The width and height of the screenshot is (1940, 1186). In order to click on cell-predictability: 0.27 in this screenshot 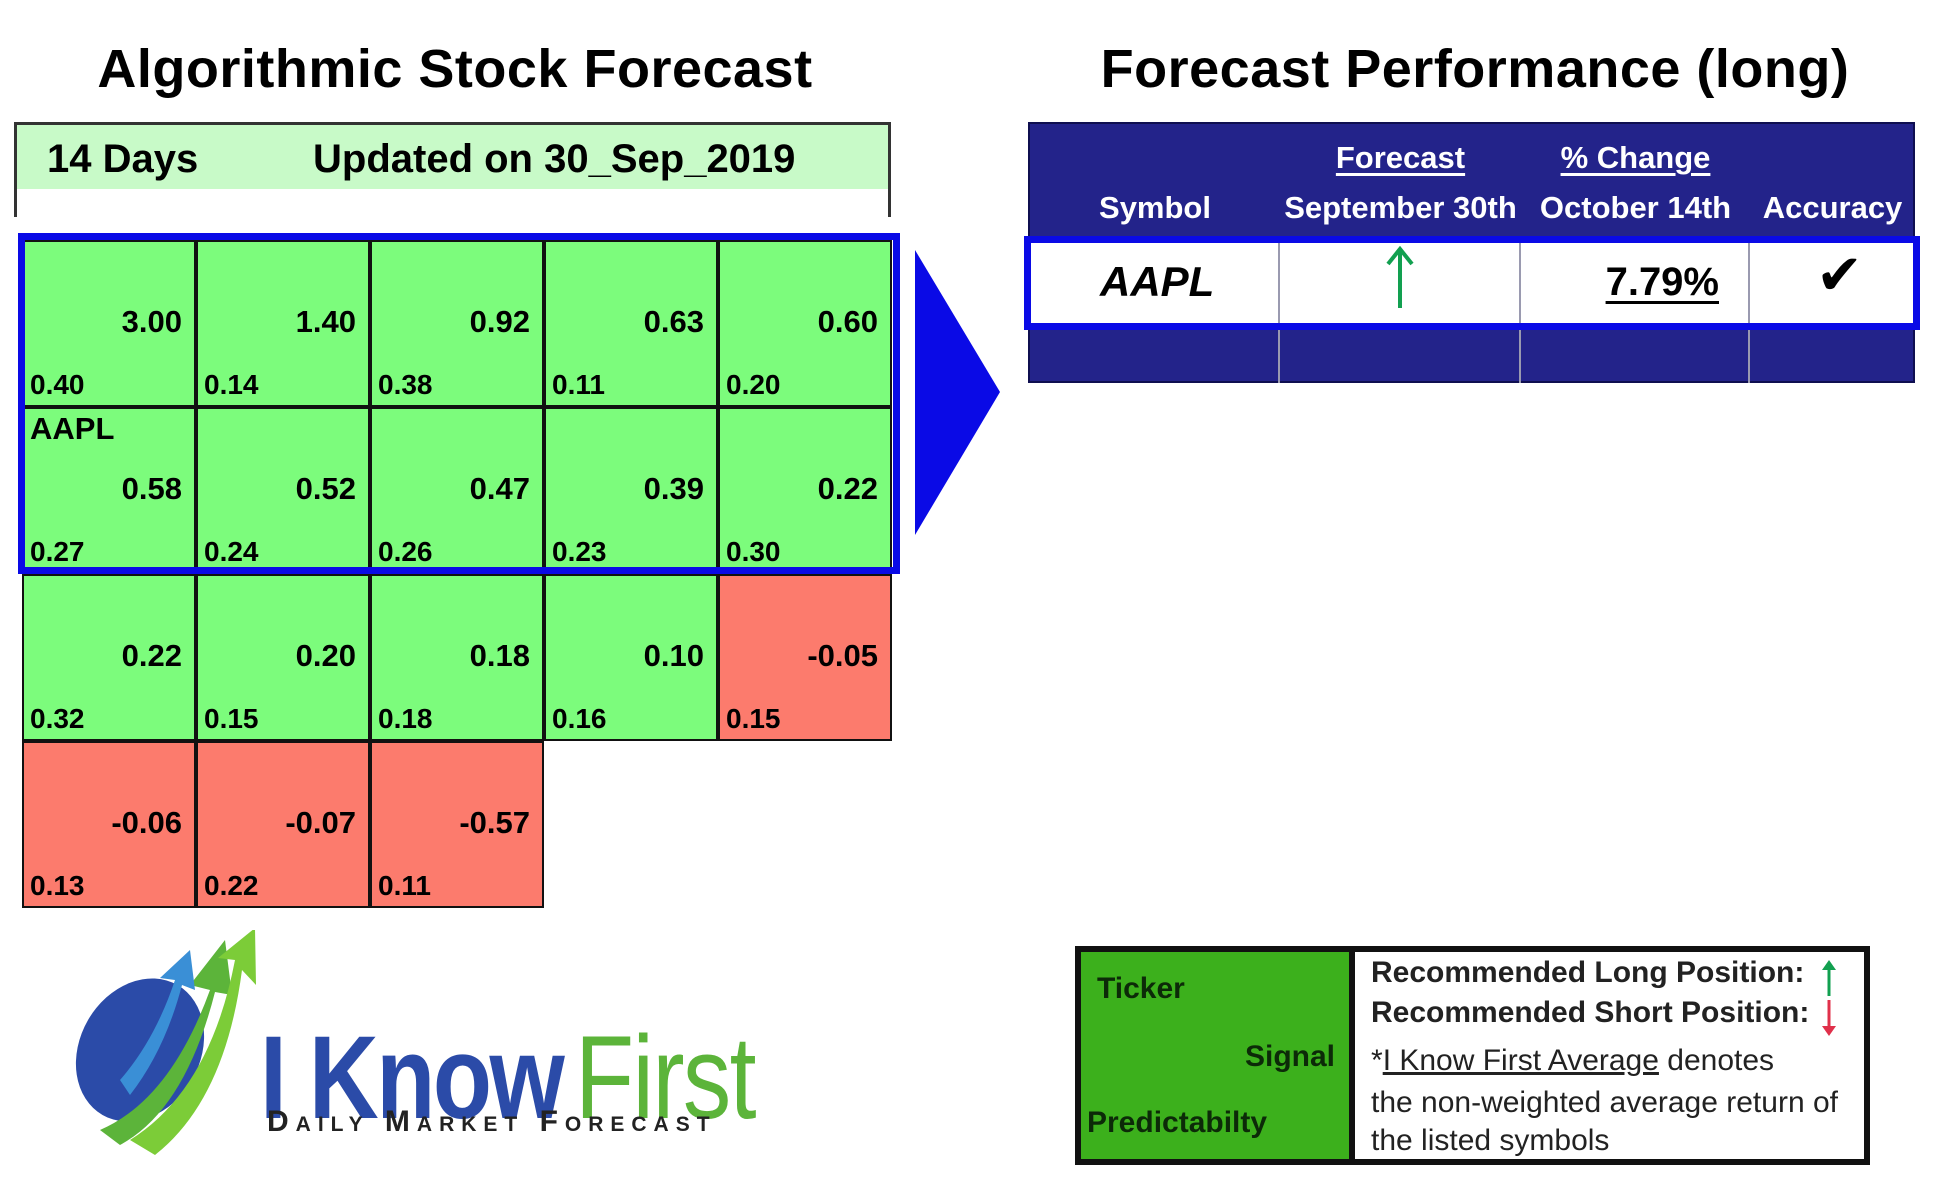, I will do `click(57, 551)`.